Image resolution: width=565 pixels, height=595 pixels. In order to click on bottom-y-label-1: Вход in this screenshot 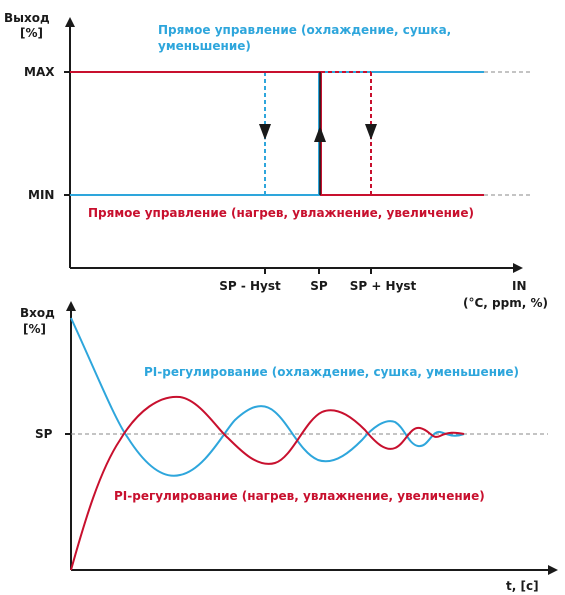, I will do `click(37, 313)`.